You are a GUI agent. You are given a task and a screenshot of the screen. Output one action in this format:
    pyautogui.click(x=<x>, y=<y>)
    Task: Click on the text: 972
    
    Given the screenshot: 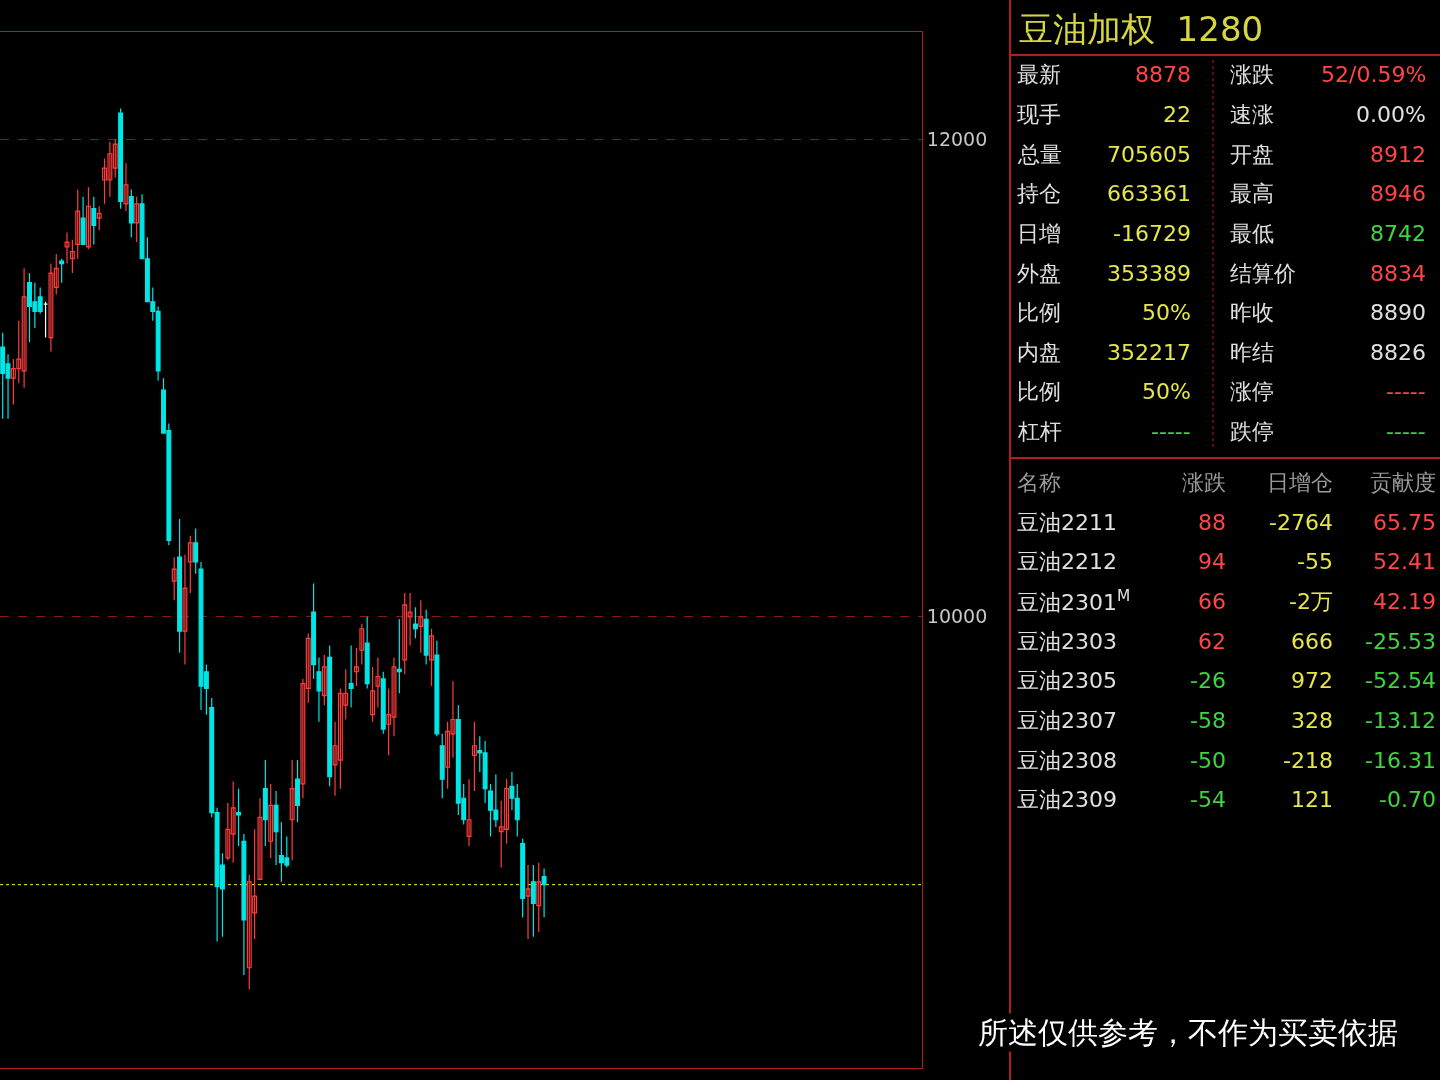 What is the action you would take?
    pyautogui.click(x=1312, y=680)
    